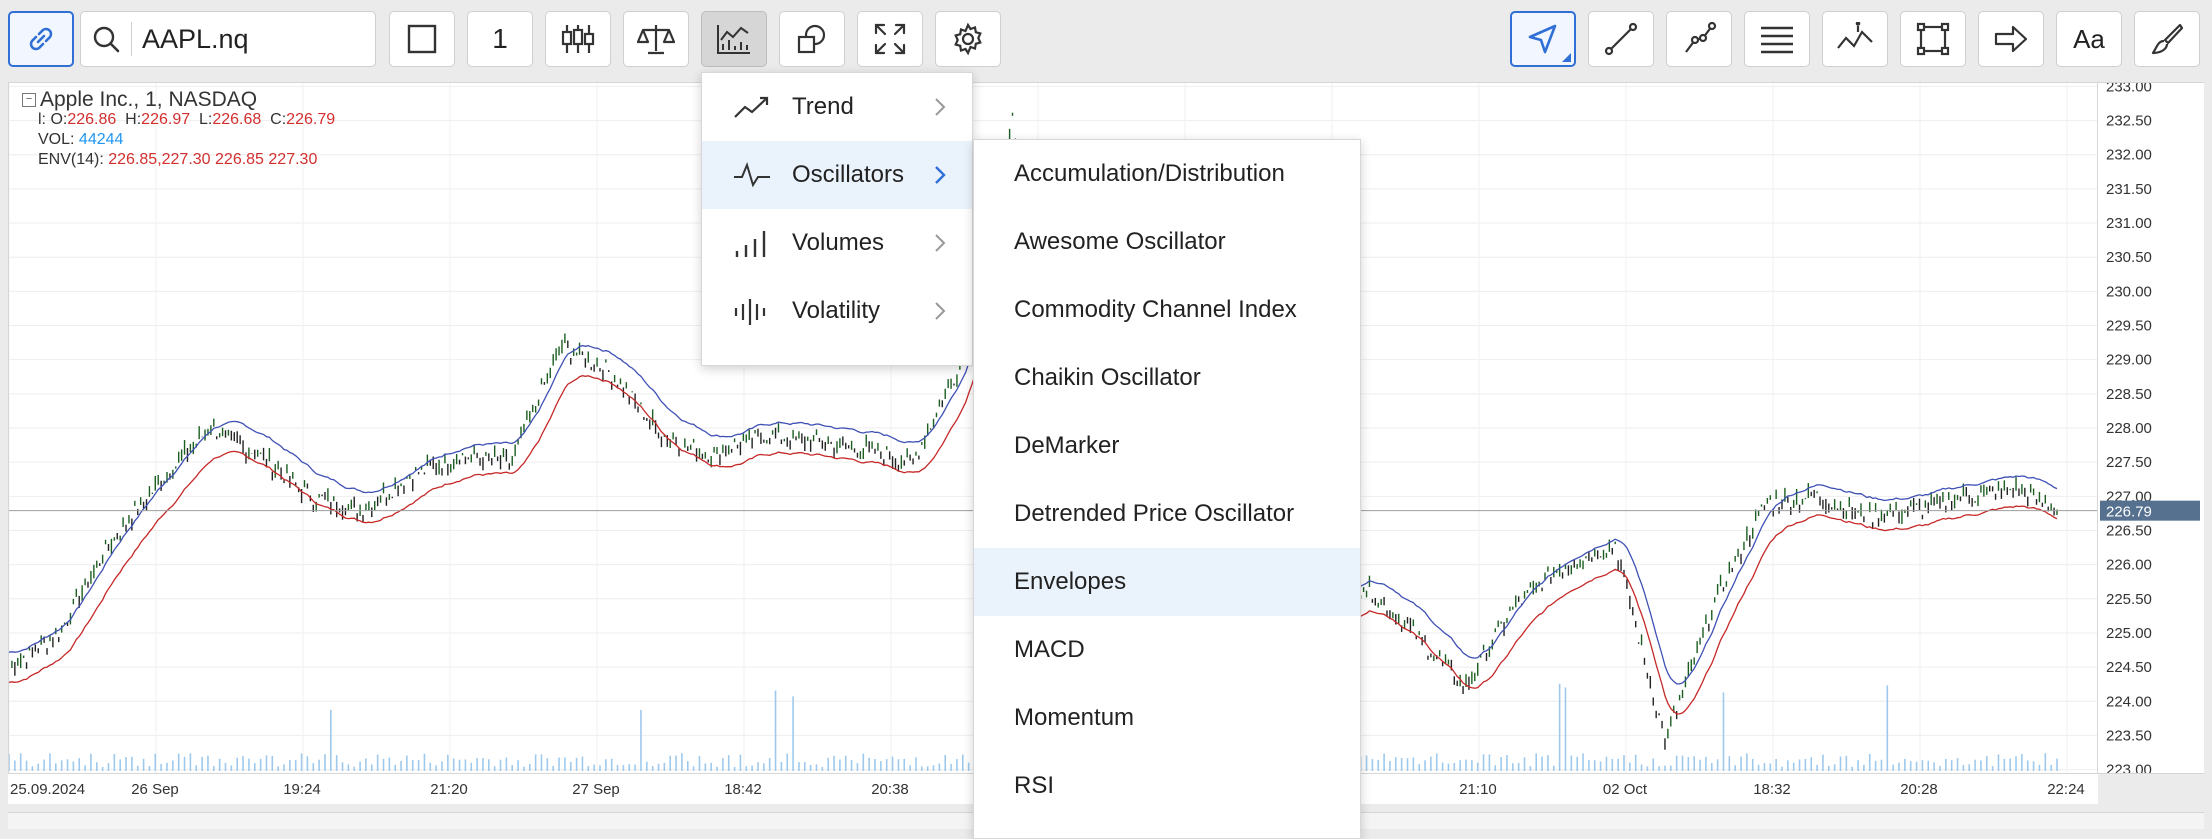 Image resolution: width=2212 pixels, height=839 pixels. What do you see at coordinates (2129, 667) in the screenshot?
I see `price-tick-label: 224.50` at bounding box center [2129, 667].